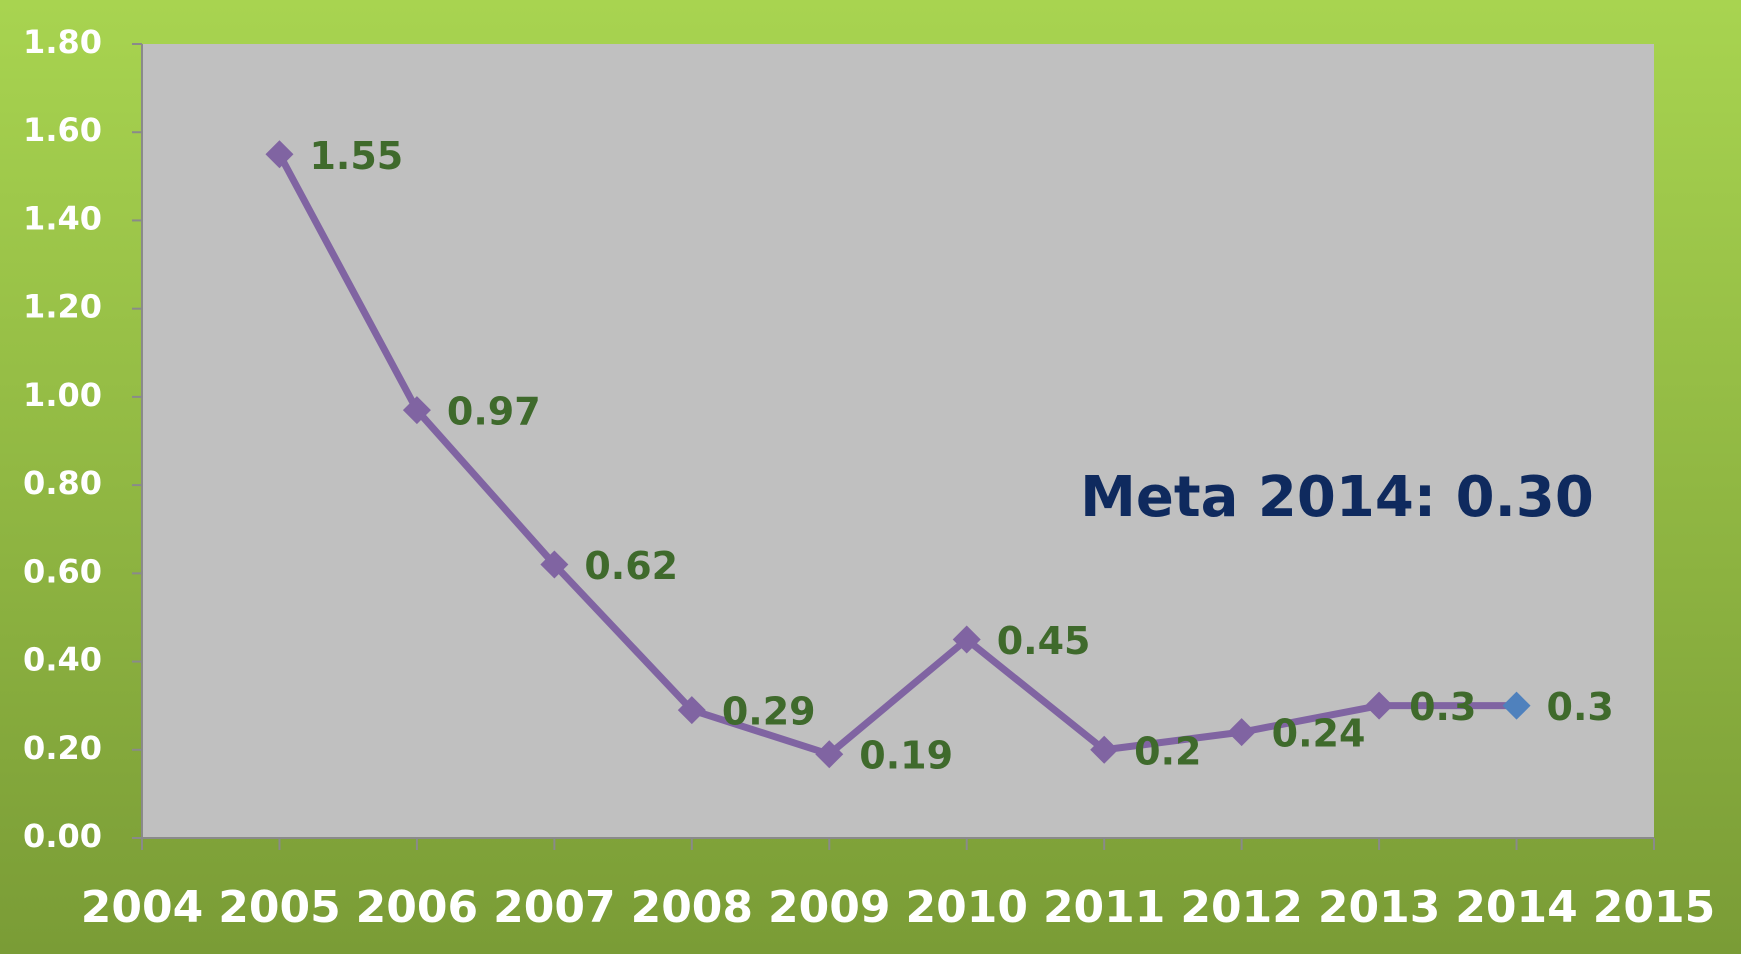 This screenshot has width=1741, height=954. What do you see at coordinates (966, 907) in the screenshot?
I see `x-tick-label: 2010` at bounding box center [966, 907].